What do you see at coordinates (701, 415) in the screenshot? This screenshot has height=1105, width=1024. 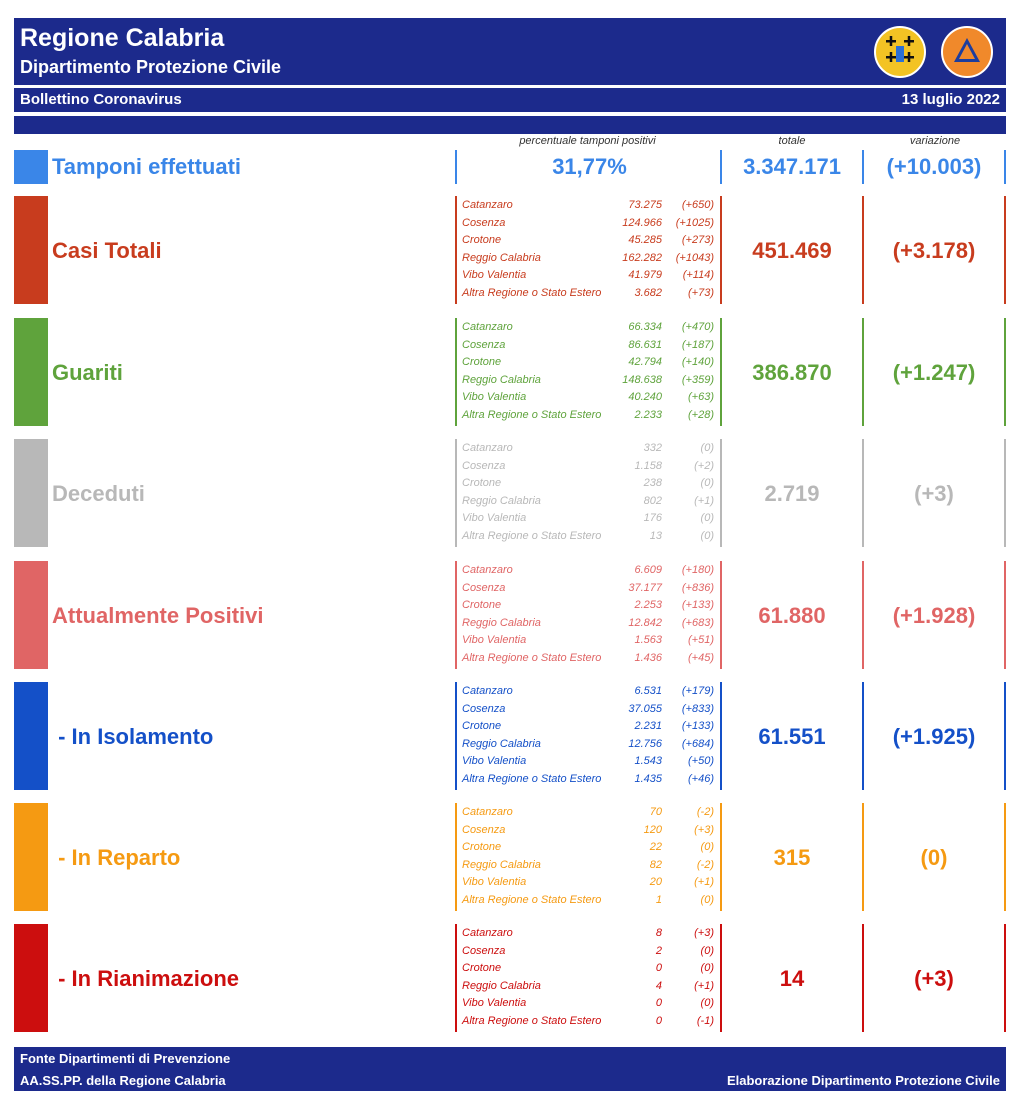 I see `province-change: (+28)` at bounding box center [701, 415].